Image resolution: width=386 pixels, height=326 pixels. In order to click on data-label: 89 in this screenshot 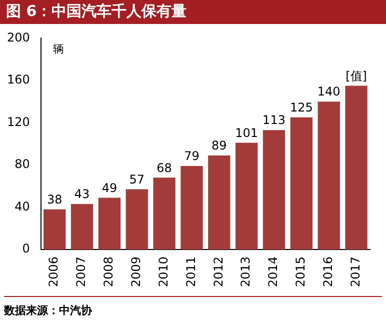, I will do `click(219, 145)`.